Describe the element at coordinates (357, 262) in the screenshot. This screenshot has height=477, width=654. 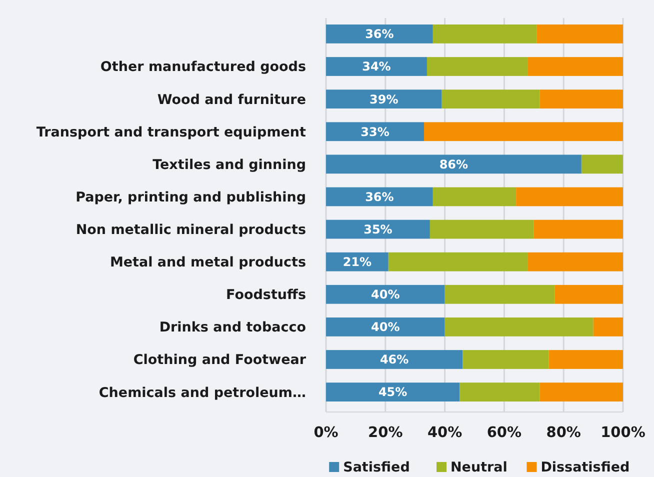
I see `data-label: 21%` at that location.